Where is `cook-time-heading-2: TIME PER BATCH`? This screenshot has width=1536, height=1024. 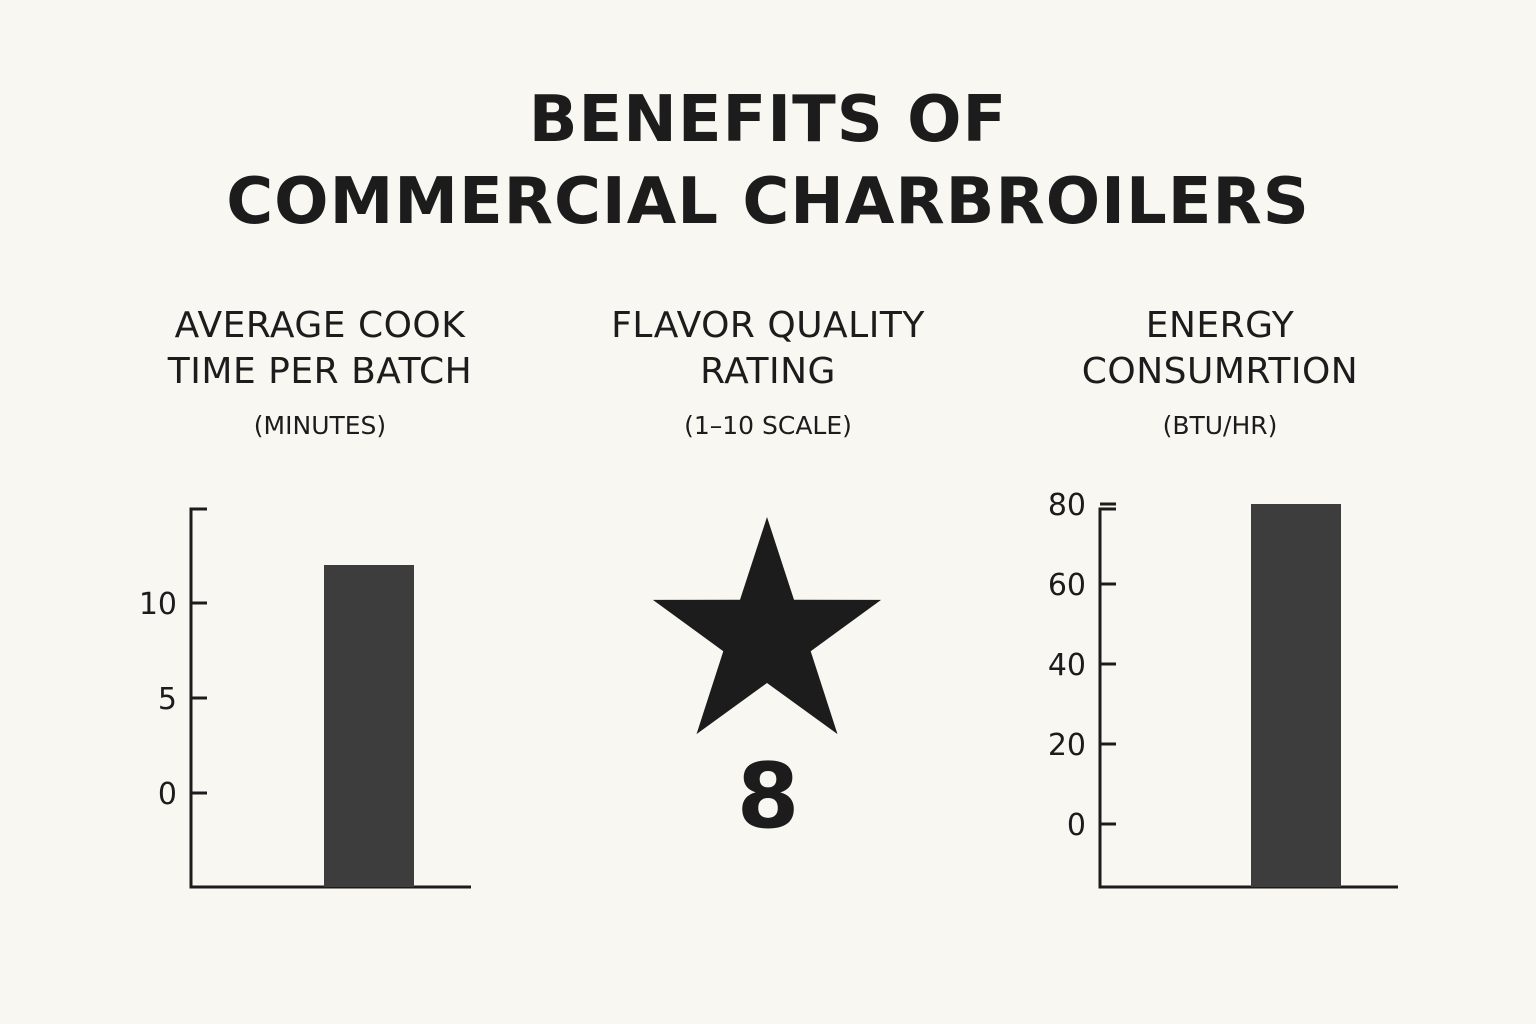
cook-time-heading-2: TIME PER BATCH is located at coordinates (320, 371).